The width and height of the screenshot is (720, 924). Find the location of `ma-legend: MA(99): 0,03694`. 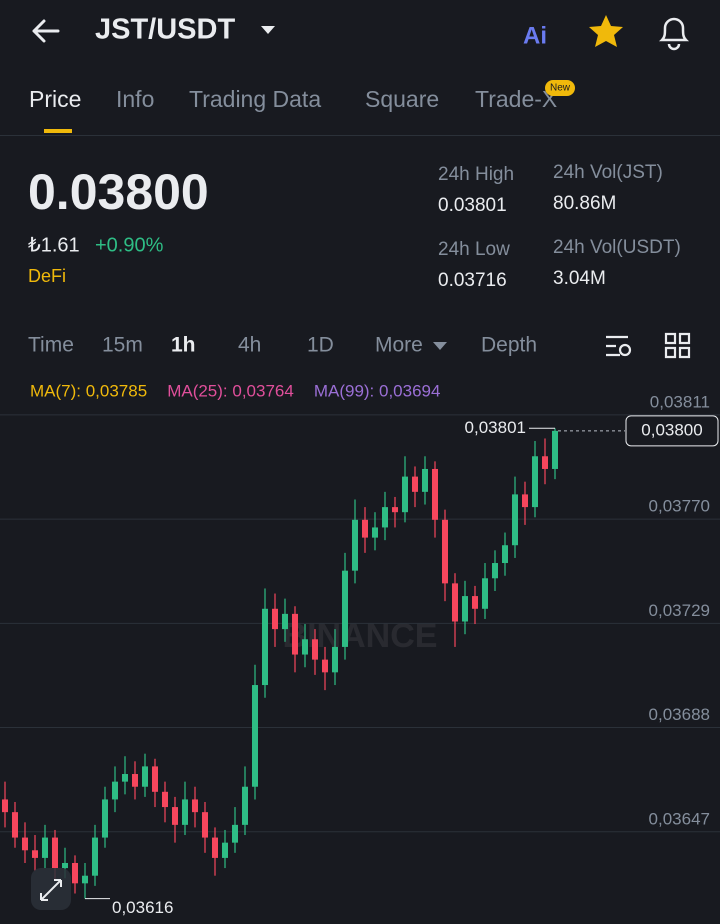

ma-legend: MA(99): 0,03694 is located at coordinates (377, 390).